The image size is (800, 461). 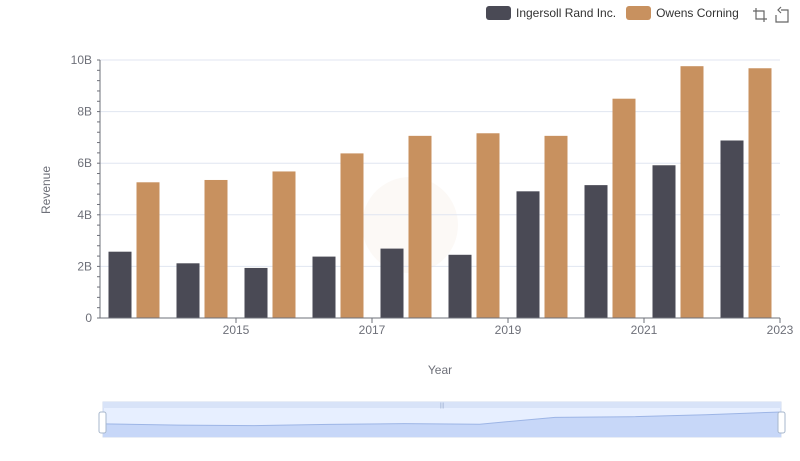 I want to click on bar-ingersoll-rand-inc--2017, so click(x=324, y=287).